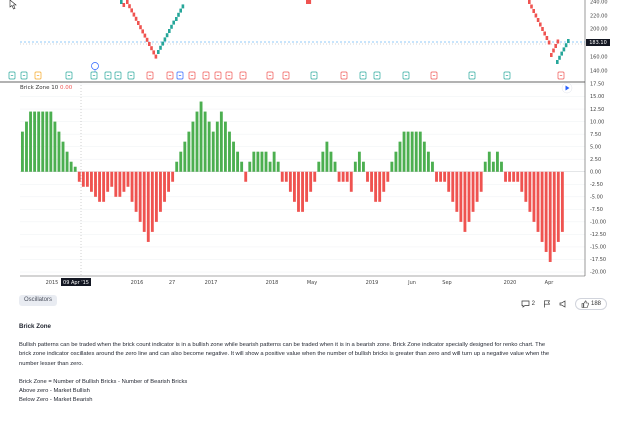 This screenshot has width=625, height=421. I want to click on share-button, so click(563, 304).